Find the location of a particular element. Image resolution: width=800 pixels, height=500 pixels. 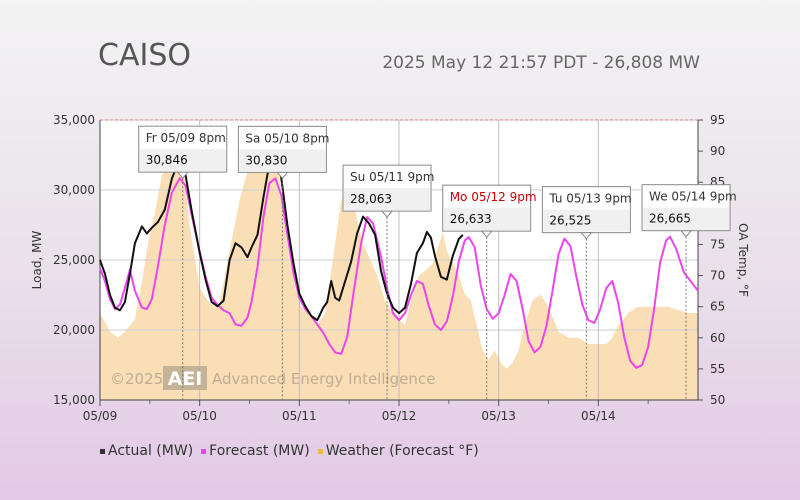

callout-label: Su 05/11 9pm is located at coordinates (392, 177).